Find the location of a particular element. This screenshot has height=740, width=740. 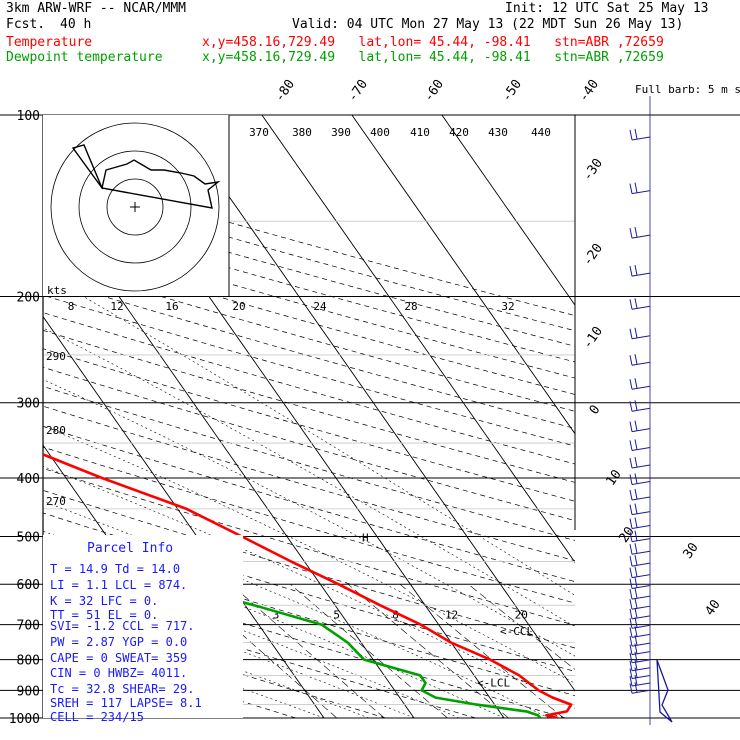

parcel-row: CAPE = 0 SWEAT= 359 is located at coordinates (118, 658).